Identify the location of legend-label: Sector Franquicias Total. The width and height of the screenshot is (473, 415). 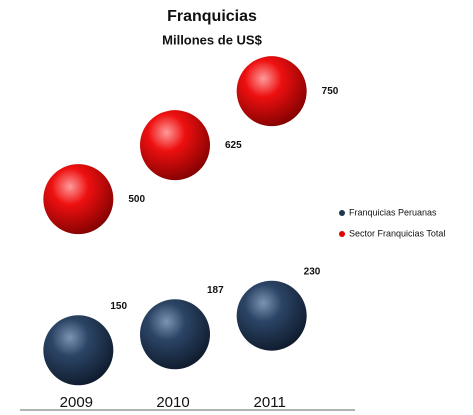
(397, 233).